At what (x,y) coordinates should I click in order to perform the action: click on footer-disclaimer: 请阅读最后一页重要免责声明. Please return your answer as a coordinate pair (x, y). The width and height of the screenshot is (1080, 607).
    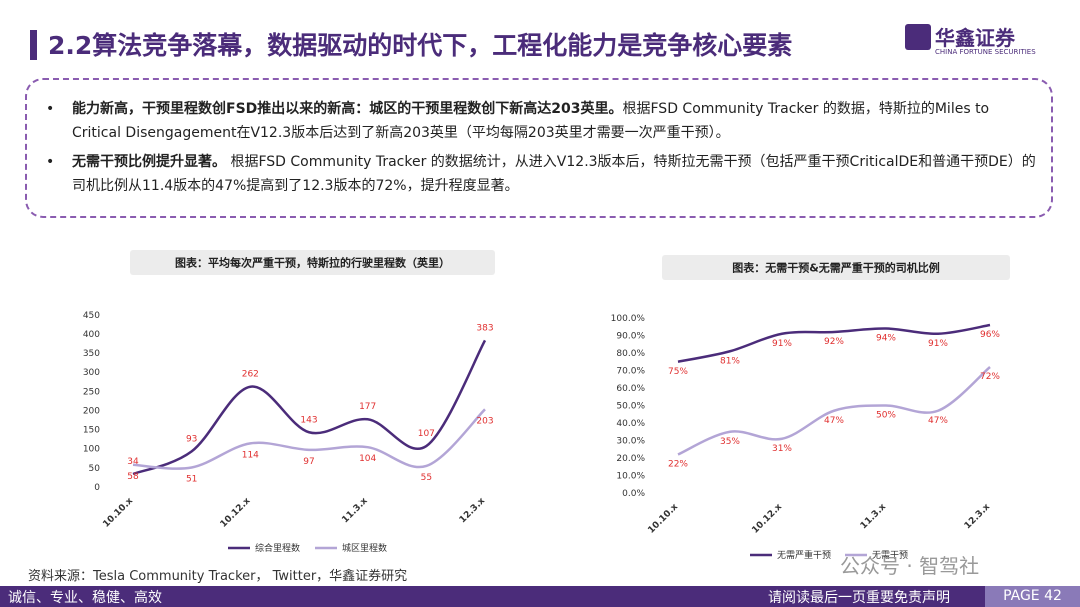
    Looking at the image, I should click on (859, 598).